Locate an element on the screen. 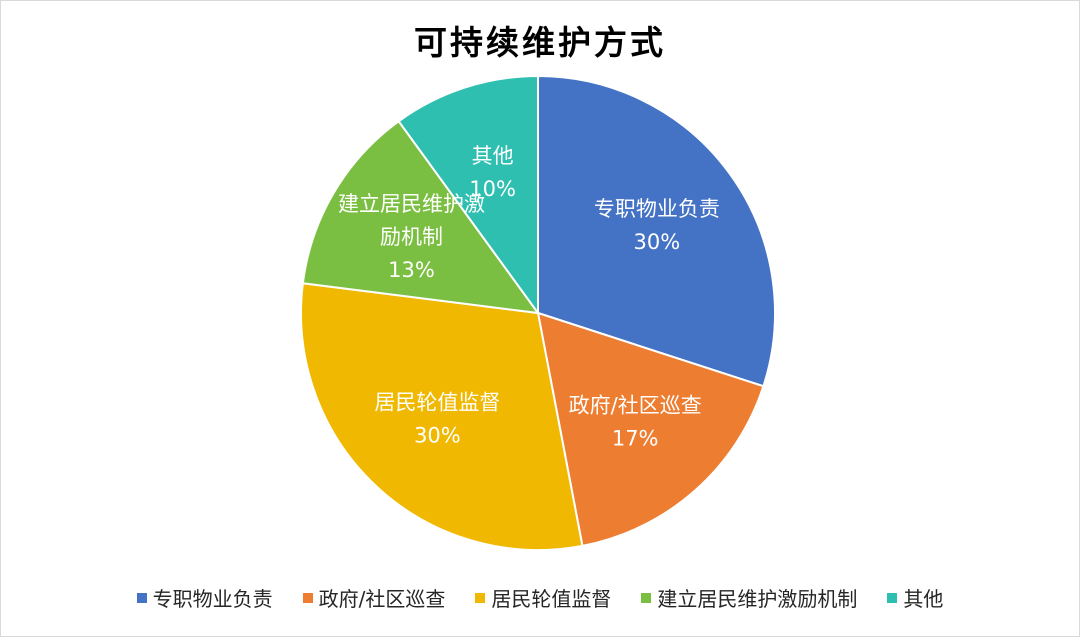 This screenshot has height=637, width=1080. legend-item-3: 建立居民维护激励机制 is located at coordinates (749, 597).